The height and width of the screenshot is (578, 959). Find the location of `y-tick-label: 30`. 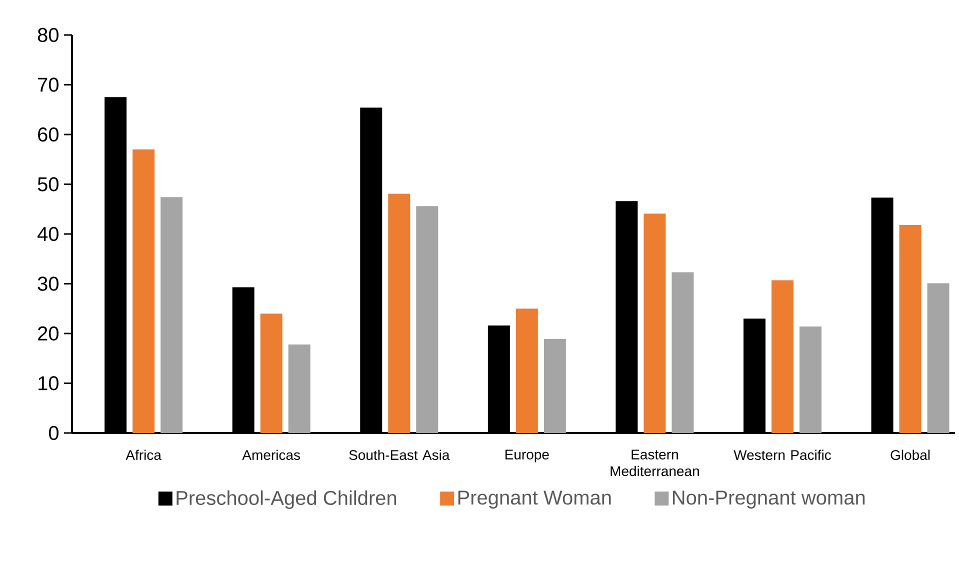

y-tick-label: 30 is located at coordinates (48, 283).